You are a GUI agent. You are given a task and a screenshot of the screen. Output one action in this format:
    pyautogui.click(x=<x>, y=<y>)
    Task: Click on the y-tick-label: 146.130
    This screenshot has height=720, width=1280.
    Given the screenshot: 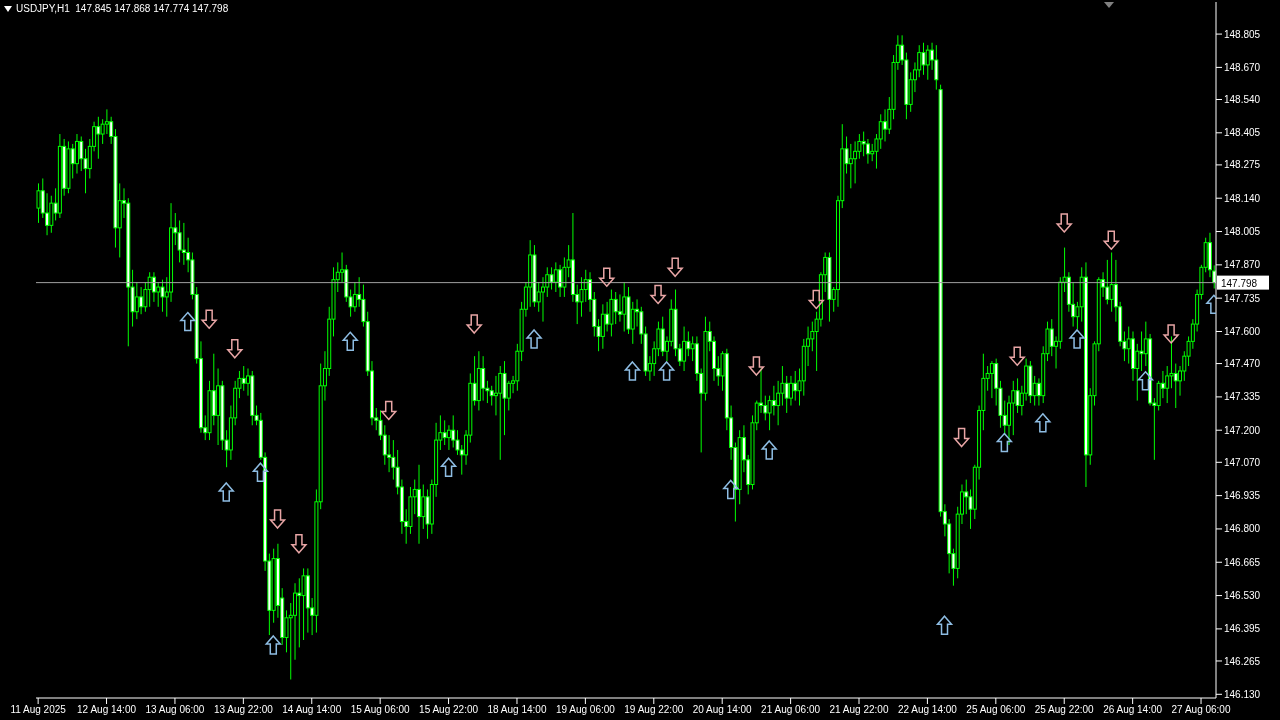 What is the action you would take?
    pyautogui.click(x=1242, y=694)
    